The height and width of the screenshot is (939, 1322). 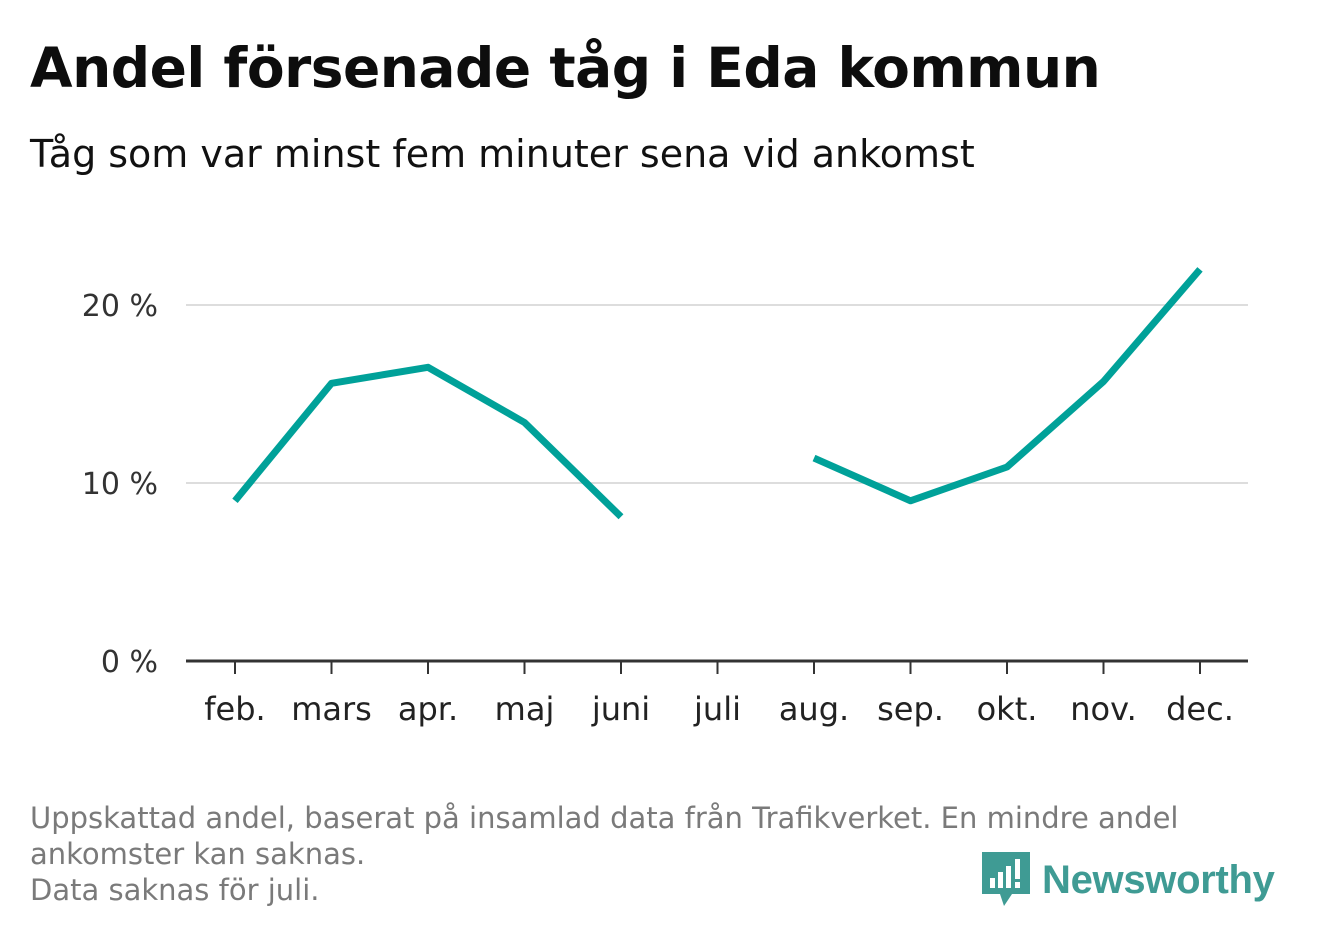 What do you see at coordinates (129, 662) in the screenshot?
I see `y-tick-label: 0 %` at bounding box center [129, 662].